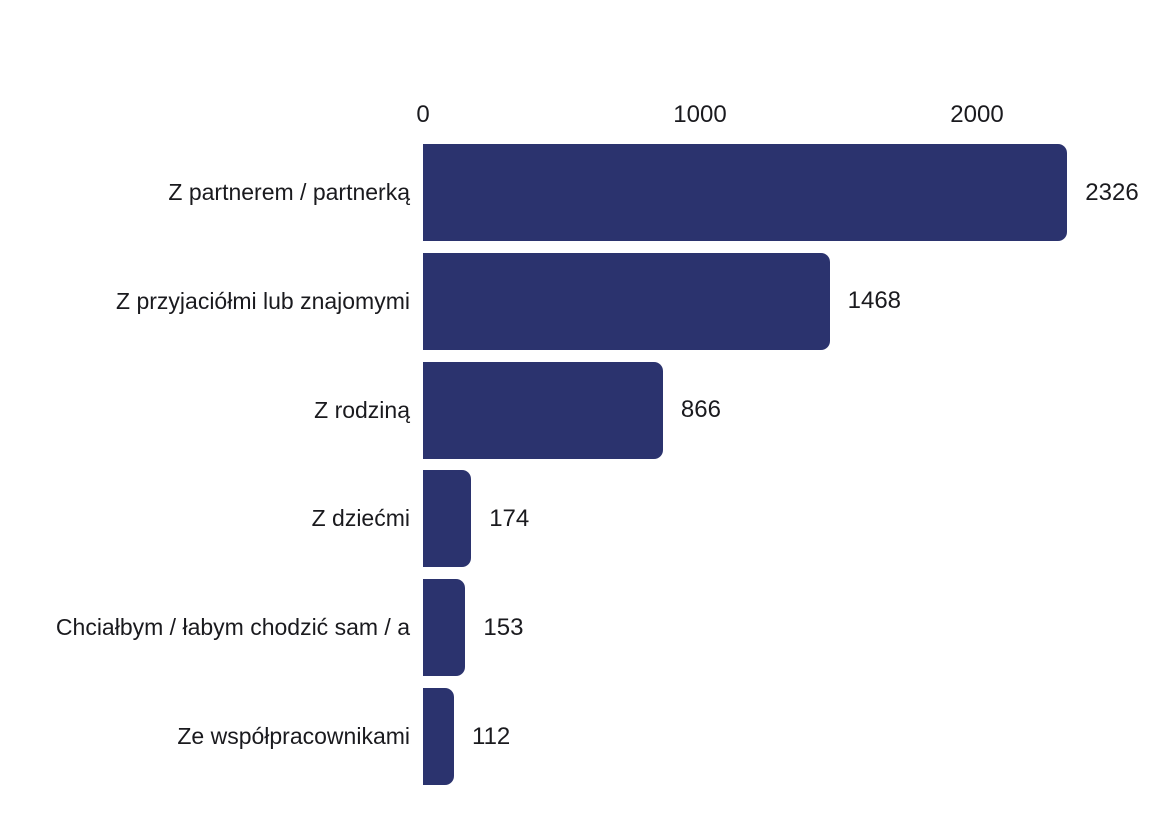 Image resolution: width=1171 pixels, height=819 pixels. I want to click on value-label: 866, so click(700, 410).